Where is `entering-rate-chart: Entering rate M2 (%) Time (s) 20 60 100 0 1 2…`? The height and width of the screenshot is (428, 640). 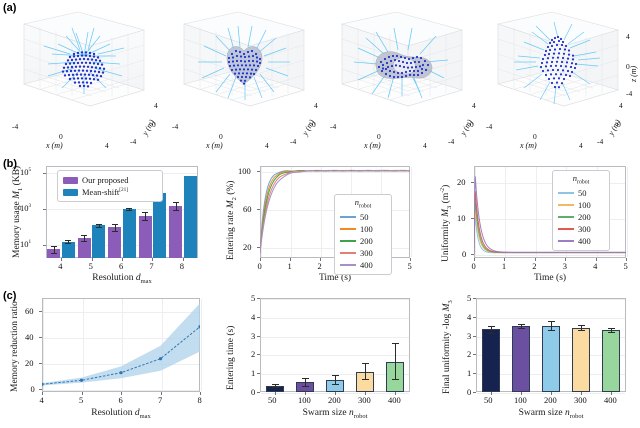
entering-rate-chart: Entering rate M2 (%) Time (s) 20 60 100 0 1 2… is located at coordinates (318, 223).